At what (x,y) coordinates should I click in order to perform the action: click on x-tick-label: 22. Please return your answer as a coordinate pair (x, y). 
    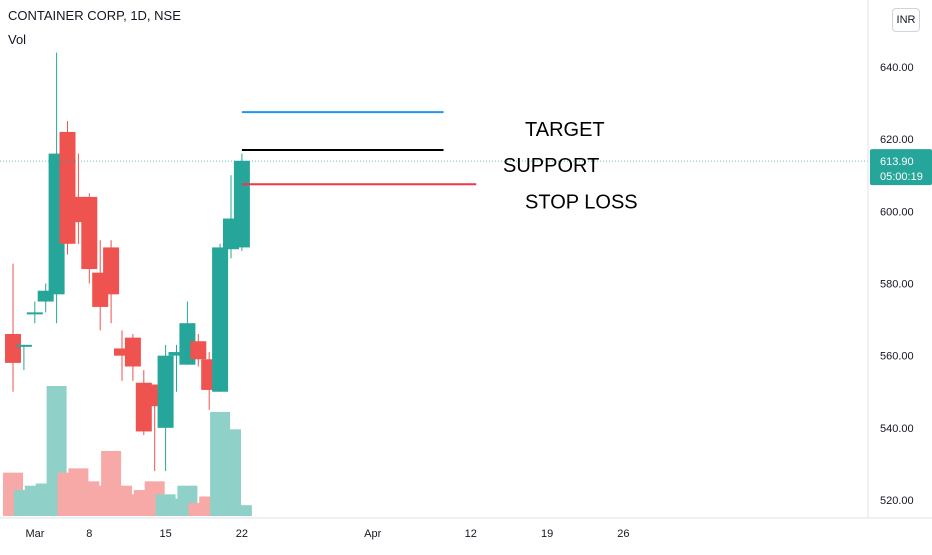
    Looking at the image, I should click on (242, 534).